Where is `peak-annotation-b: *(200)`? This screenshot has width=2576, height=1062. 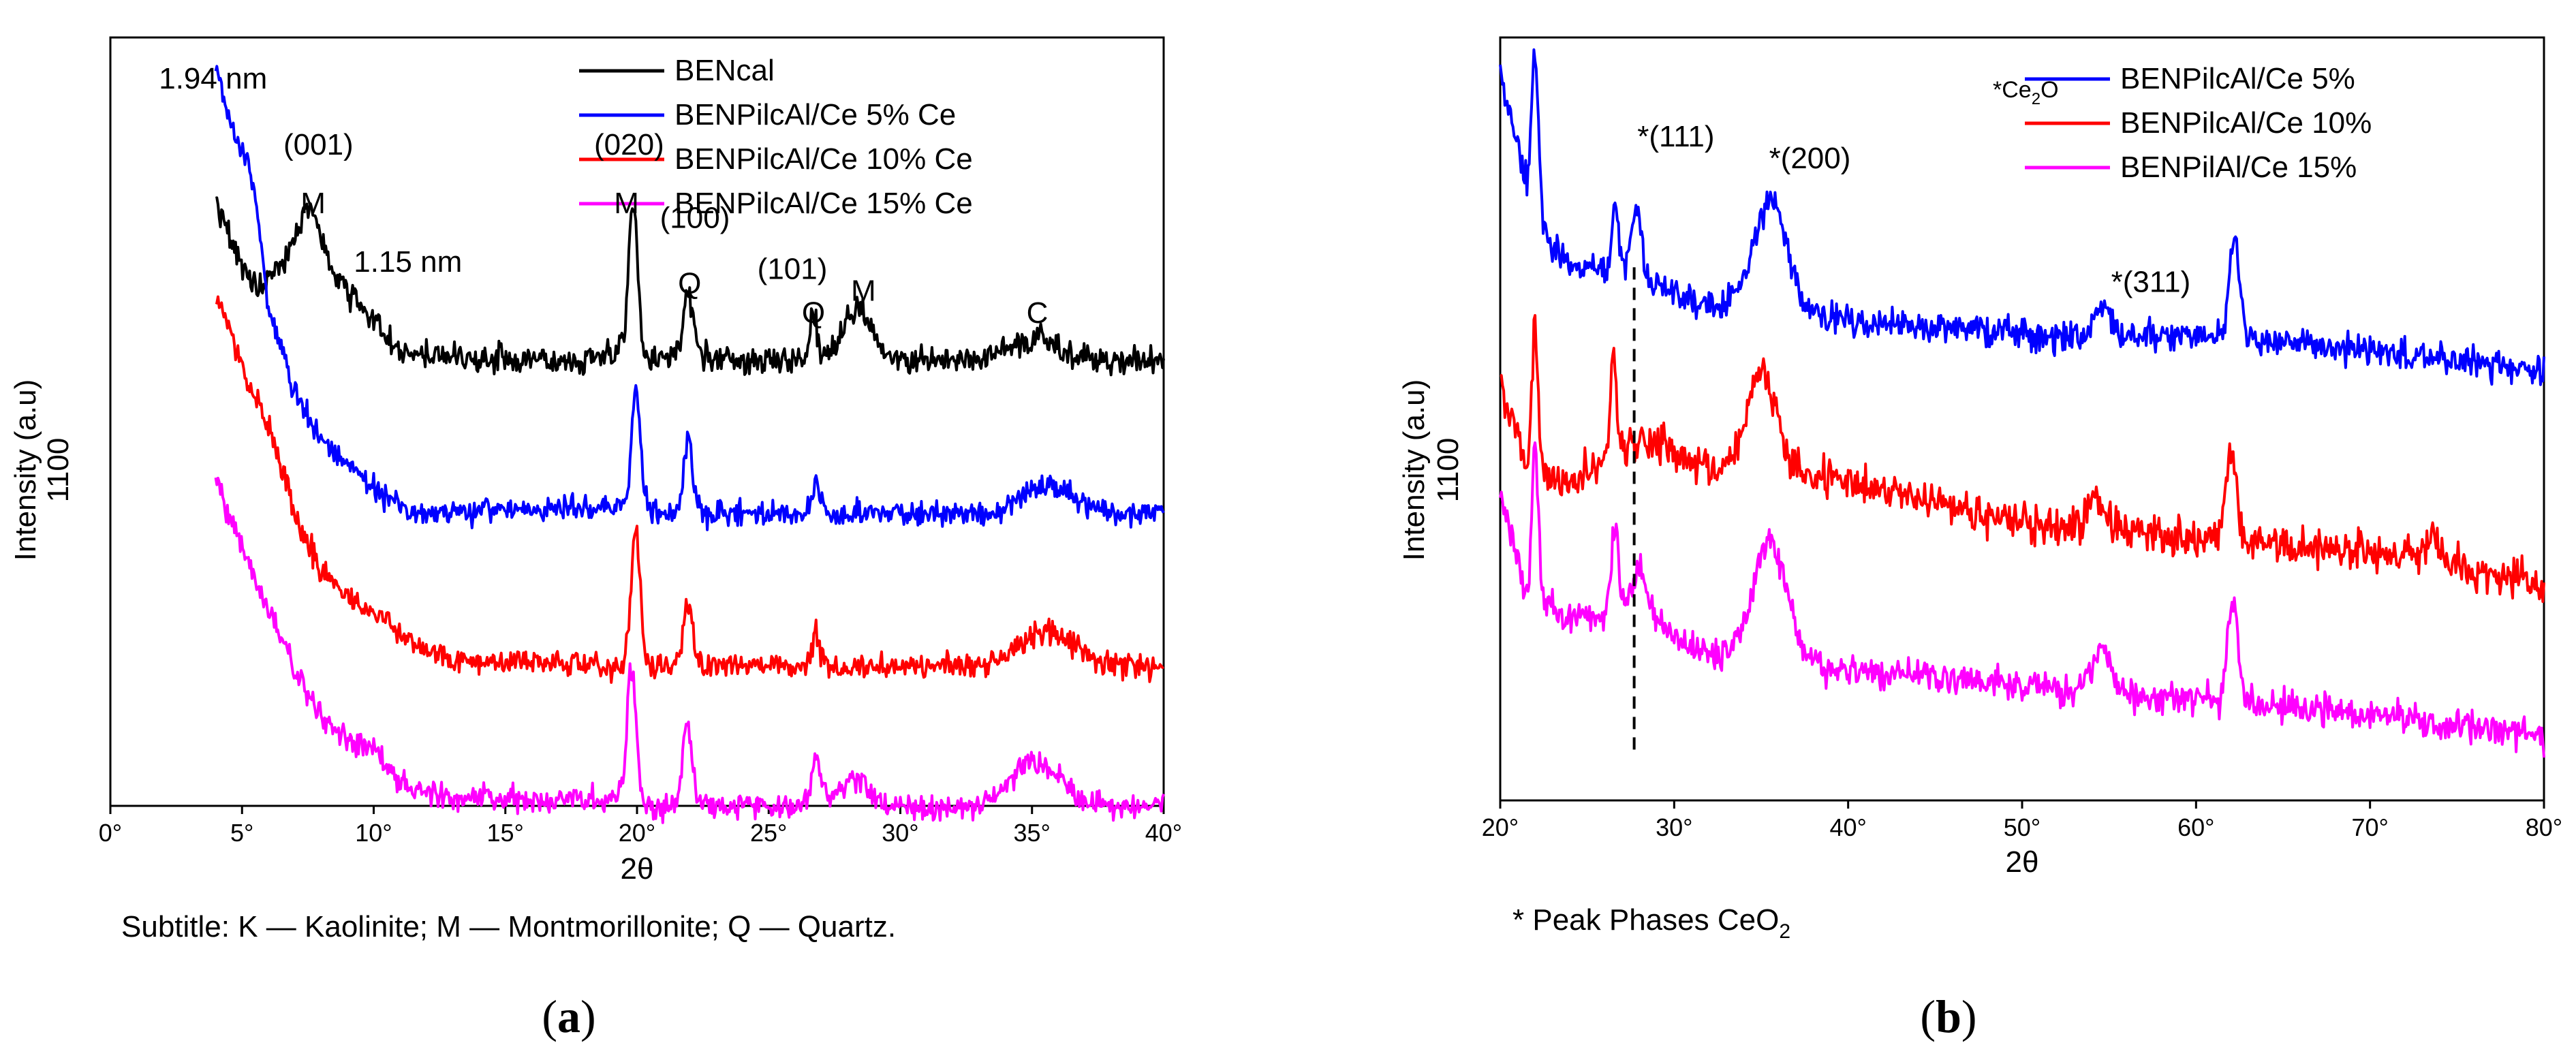
peak-annotation-b: *(200) is located at coordinates (1810, 158).